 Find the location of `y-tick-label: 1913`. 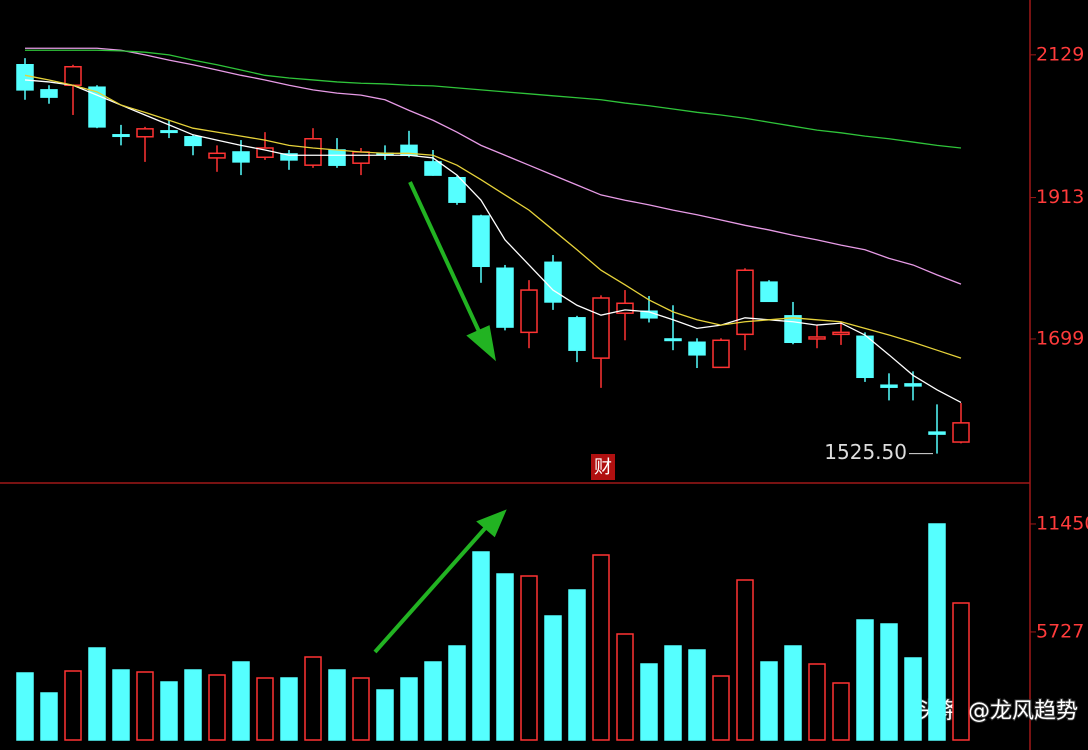

y-tick-label: 1913 is located at coordinates (1060, 197).